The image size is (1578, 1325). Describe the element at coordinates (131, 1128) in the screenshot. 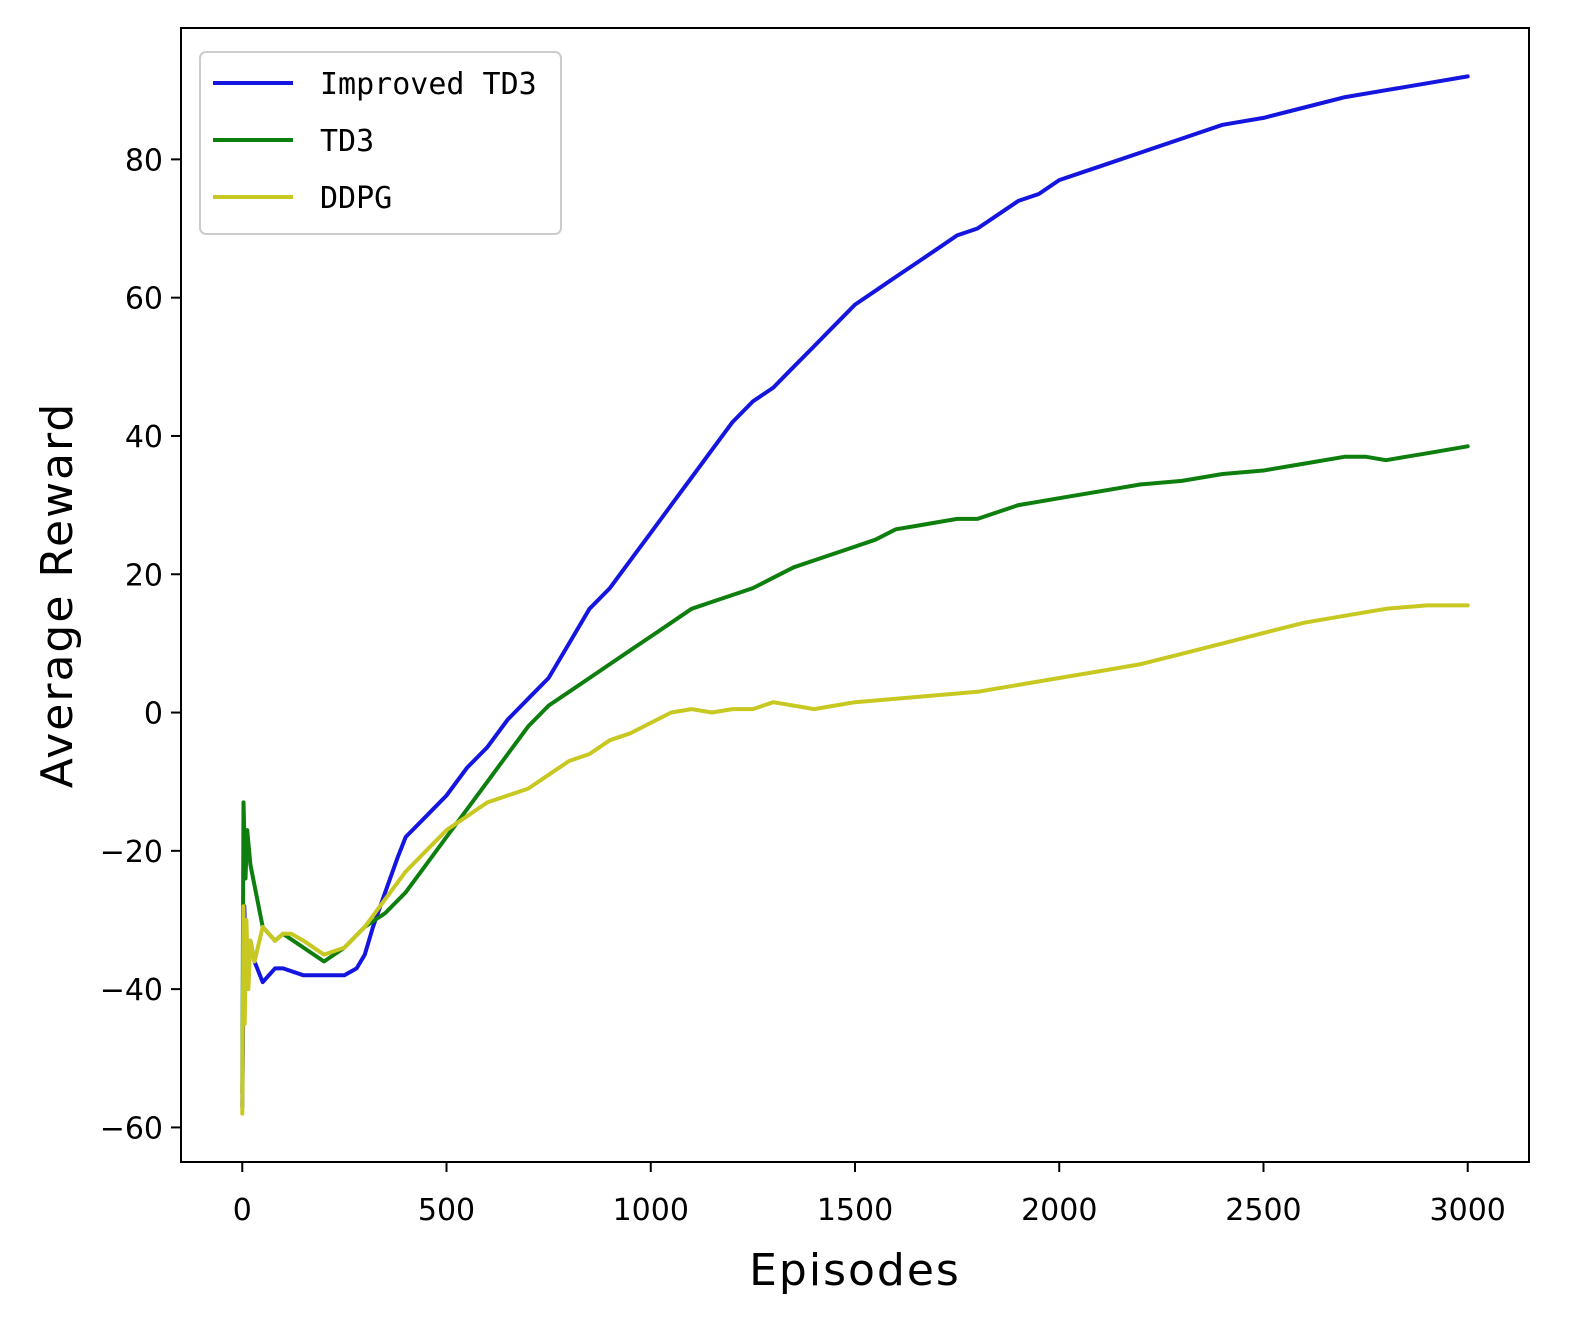

I see `y-tick-label: −60` at that location.